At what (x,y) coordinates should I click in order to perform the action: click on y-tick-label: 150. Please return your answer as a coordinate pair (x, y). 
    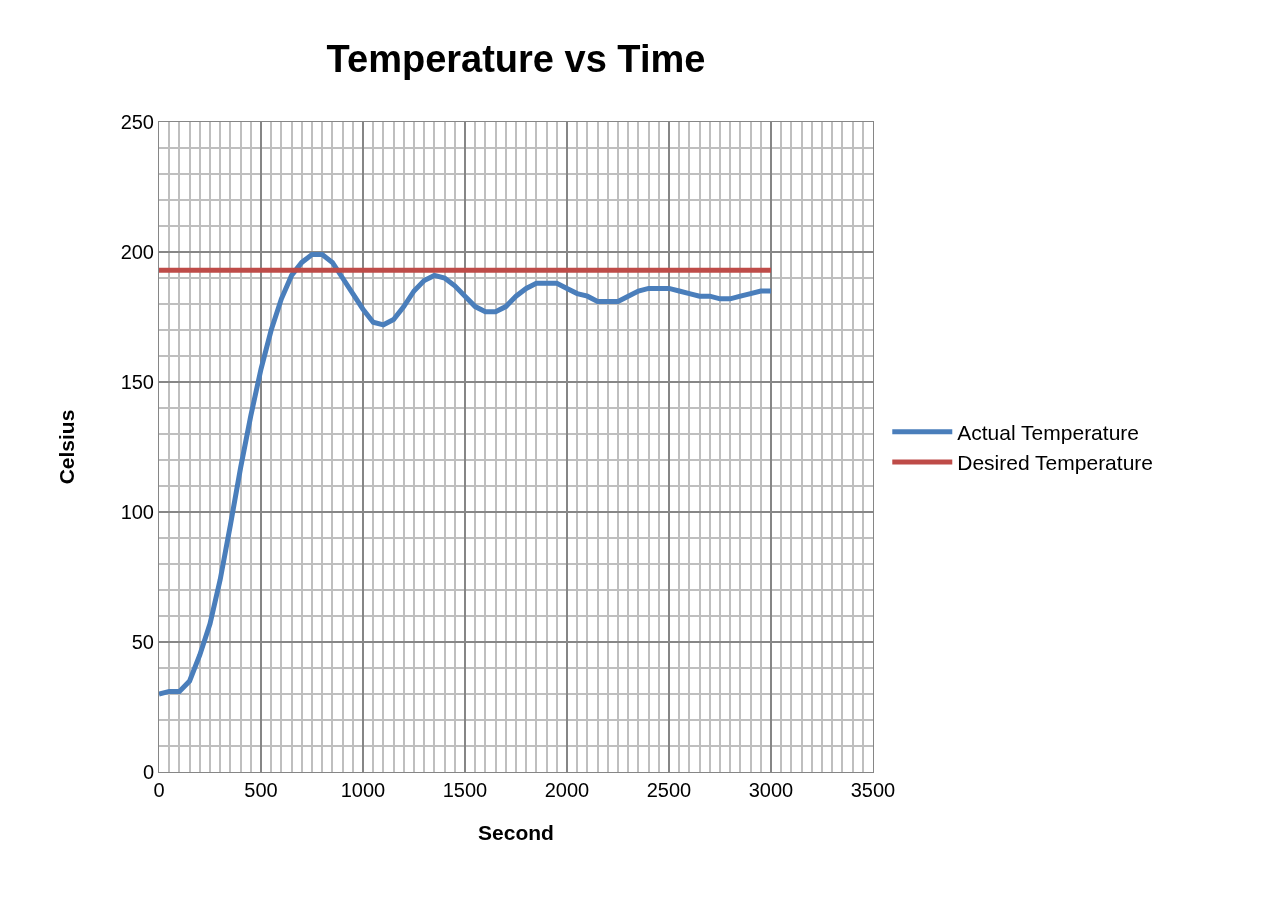
    Looking at the image, I should click on (137, 382).